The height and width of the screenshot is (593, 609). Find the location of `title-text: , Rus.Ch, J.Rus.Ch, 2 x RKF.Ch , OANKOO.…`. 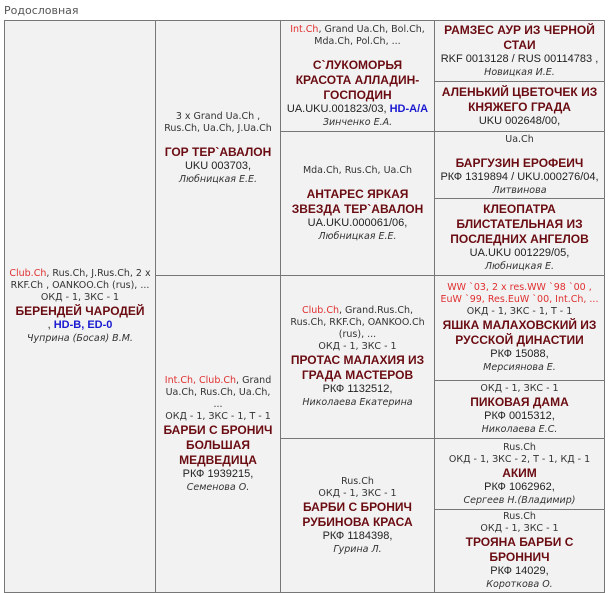

title-text: , Rus.Ch, J.Rus.Ch, 2 x RKF.Ch , OANKOO.… is located at coordinates (80, 279).